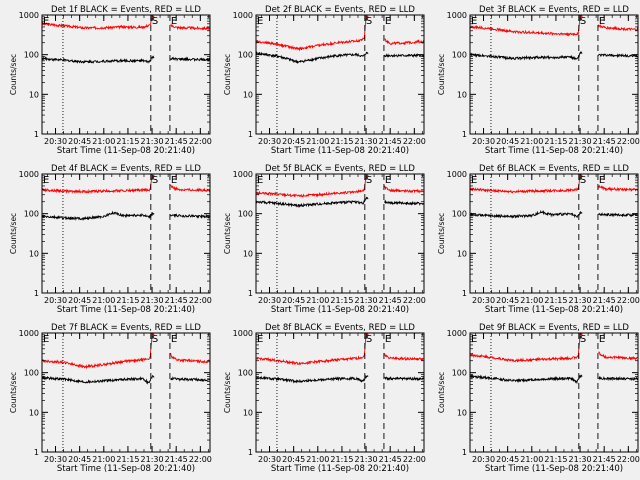 The image size is (640, 480). I want to click on panel-title: Det 9f BLACK = Events, RED = LLD, so click(554, 328).